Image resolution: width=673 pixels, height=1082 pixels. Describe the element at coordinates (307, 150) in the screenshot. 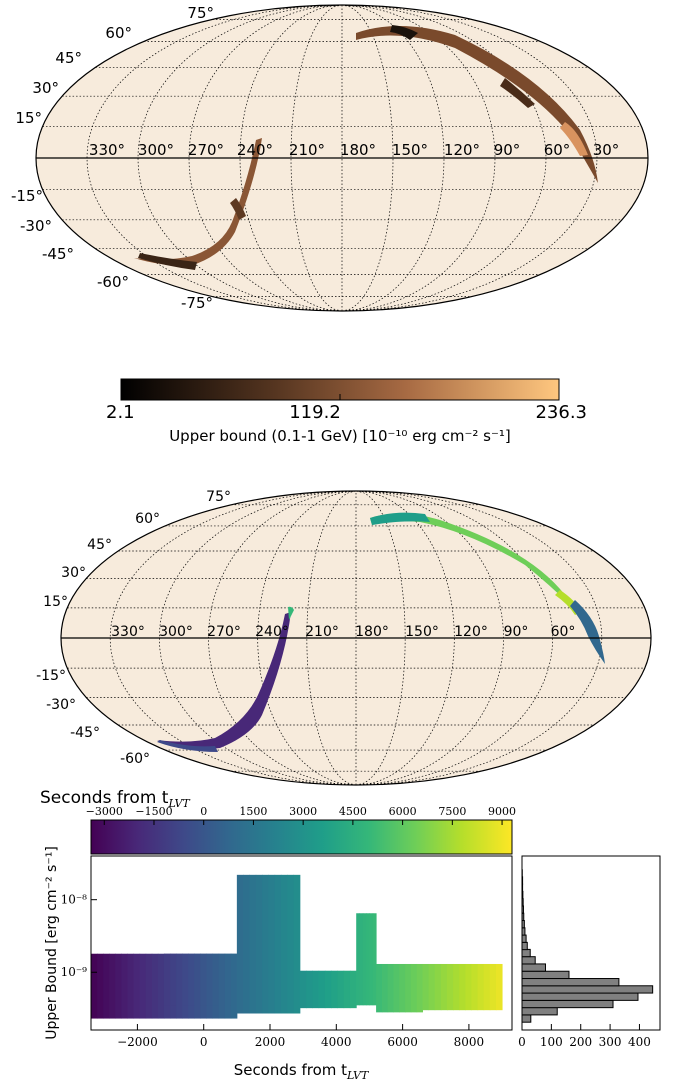

I see `map1-longitude-label: 210°` at that location.